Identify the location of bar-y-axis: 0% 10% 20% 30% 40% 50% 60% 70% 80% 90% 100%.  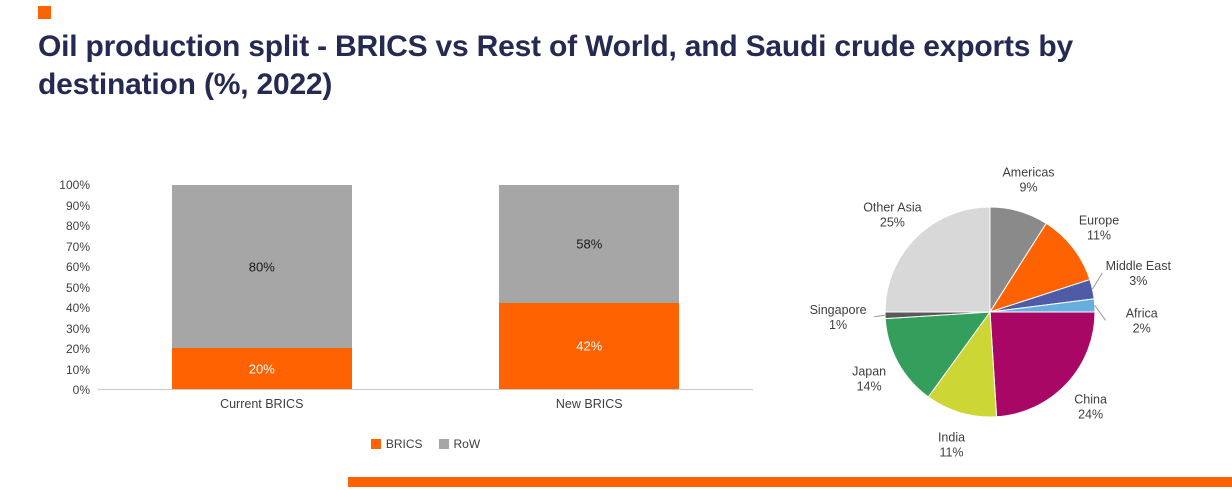
(69, 287).